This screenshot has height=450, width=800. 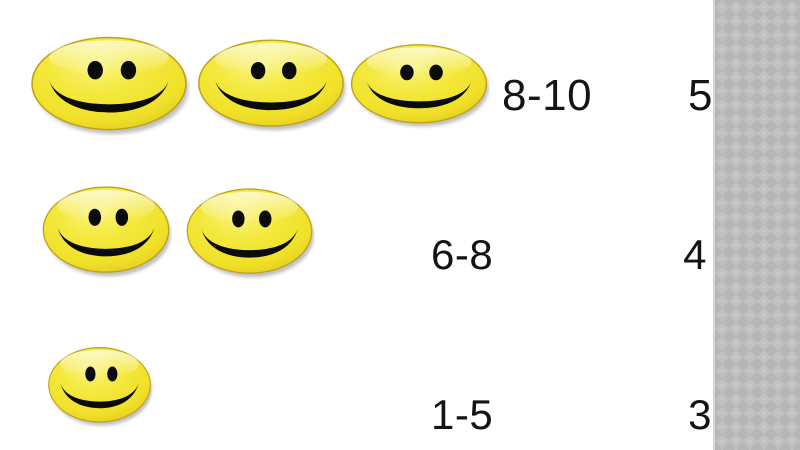 I want to click on score-range-label: 6-8, so click(x=462, y=254).